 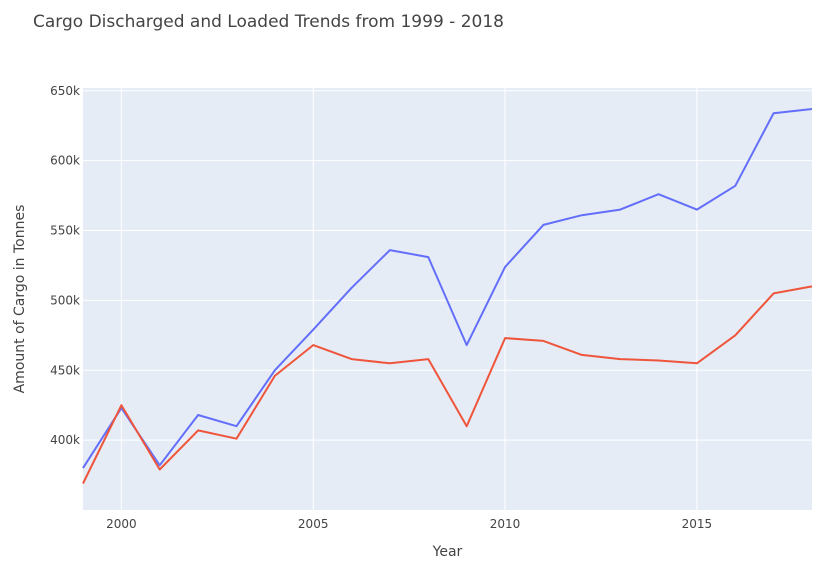 I want to click on x-tick-label: 2010, so click(x=505, y=524).